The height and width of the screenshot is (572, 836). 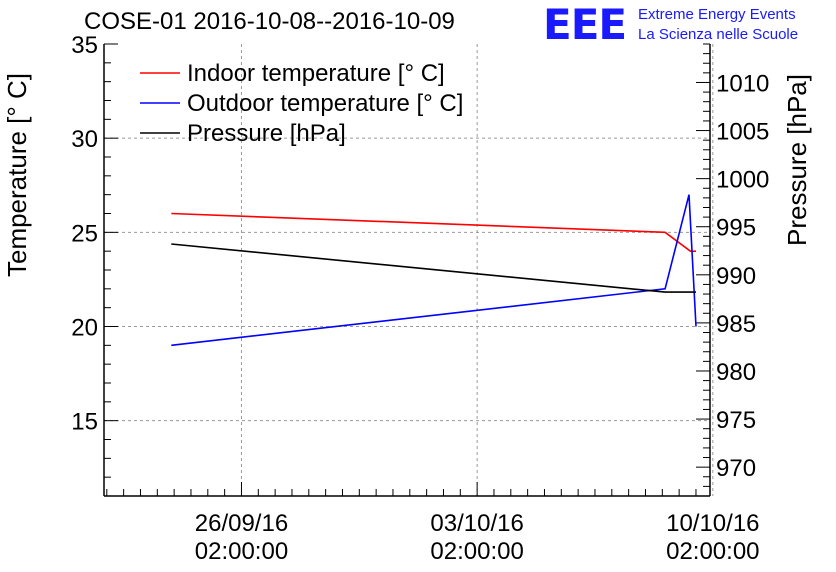 I want to click on x-tick-label-date: 26/09/16, so click(x=241, y=523).